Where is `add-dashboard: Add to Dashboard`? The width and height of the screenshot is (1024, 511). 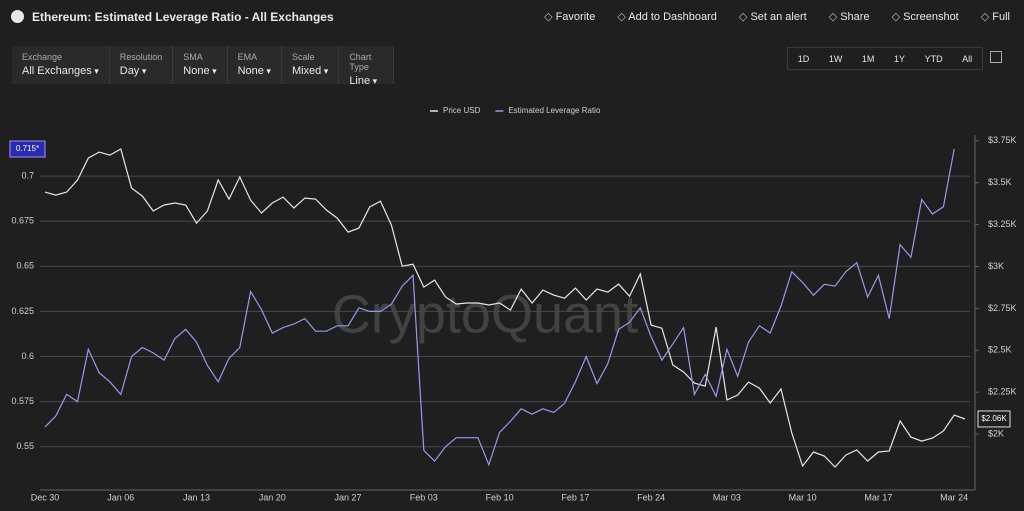 add-dashboard: Add to Dashboard is located at coordinates (667, 16).